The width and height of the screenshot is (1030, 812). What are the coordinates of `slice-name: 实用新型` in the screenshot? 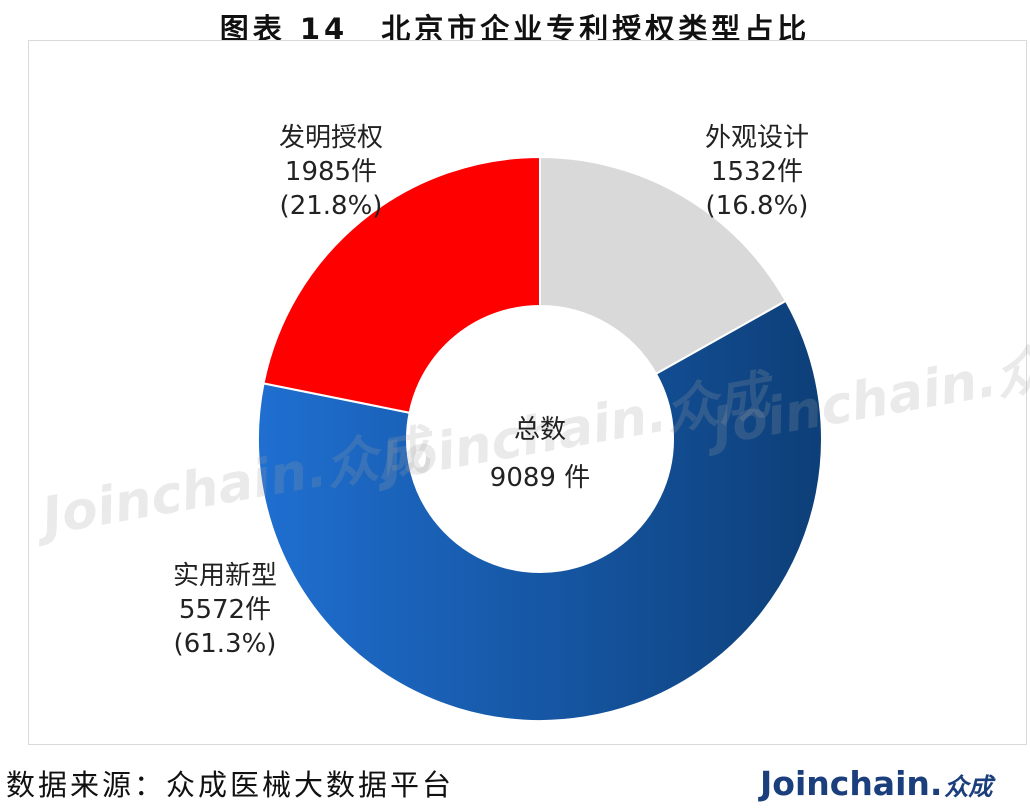 It's located at (224, 576).